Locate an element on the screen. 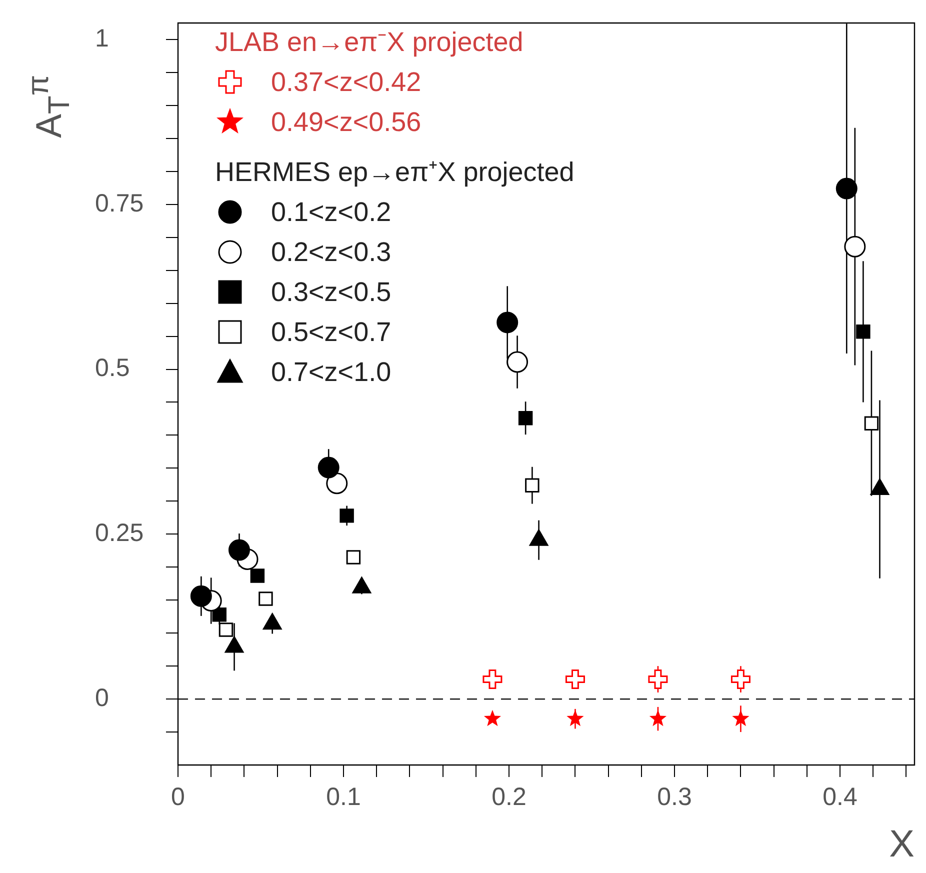  y-tick-label: 0.25 is located at coordinates (119, 533).